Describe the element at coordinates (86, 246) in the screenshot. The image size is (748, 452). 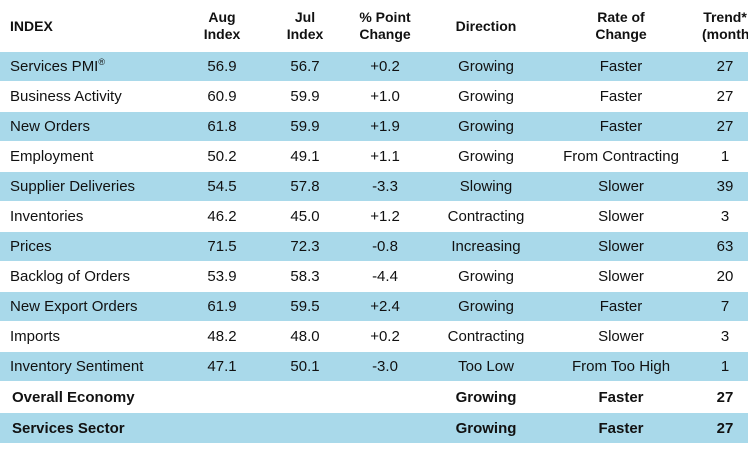
I see `row-name-cell: Prices` at that location.